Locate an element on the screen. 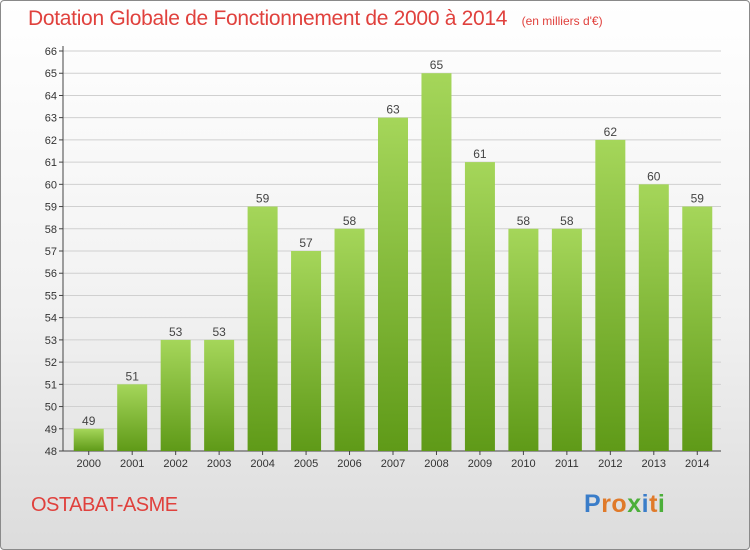 The image size is (750, 550). data-label: 51 is located at coordinates (133, 376).